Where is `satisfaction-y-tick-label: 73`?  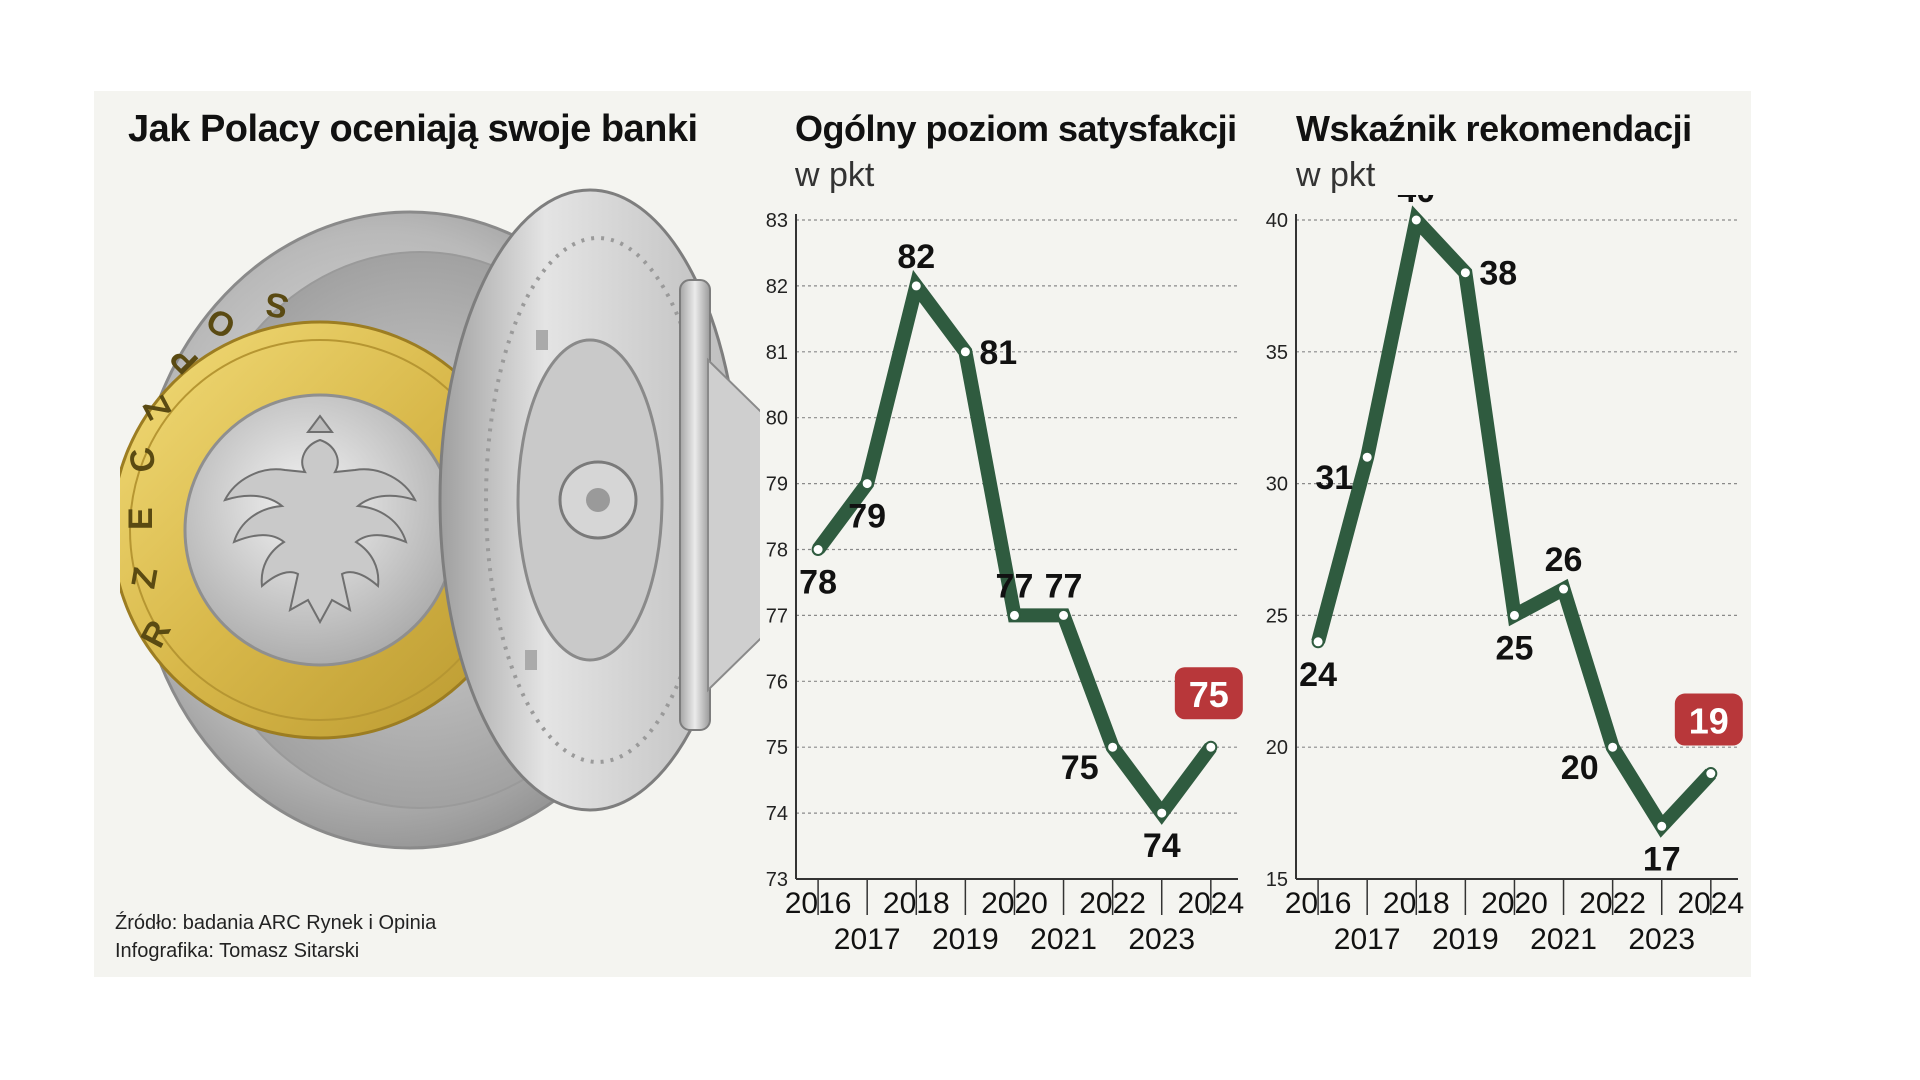
satisfaction-y-tick-label: 73 is located at coordinates (777, 880).